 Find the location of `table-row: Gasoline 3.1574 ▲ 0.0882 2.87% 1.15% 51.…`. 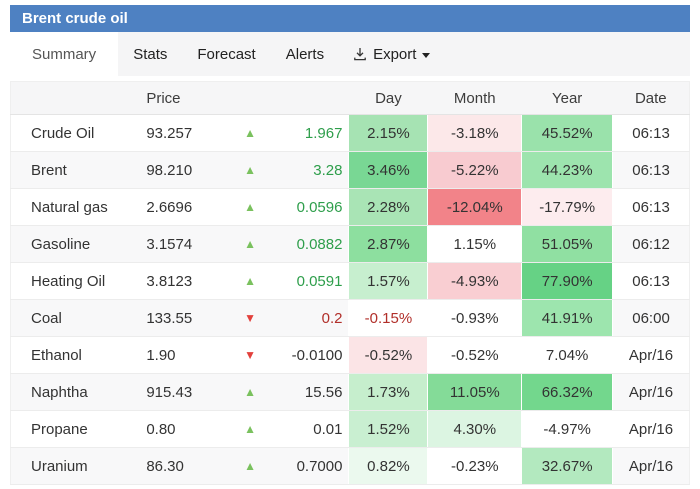

table-row: Gasoline 3.1574 ▲ 0.0882 2.87% 1.15% 51.… is located at coordinates (350, 244).